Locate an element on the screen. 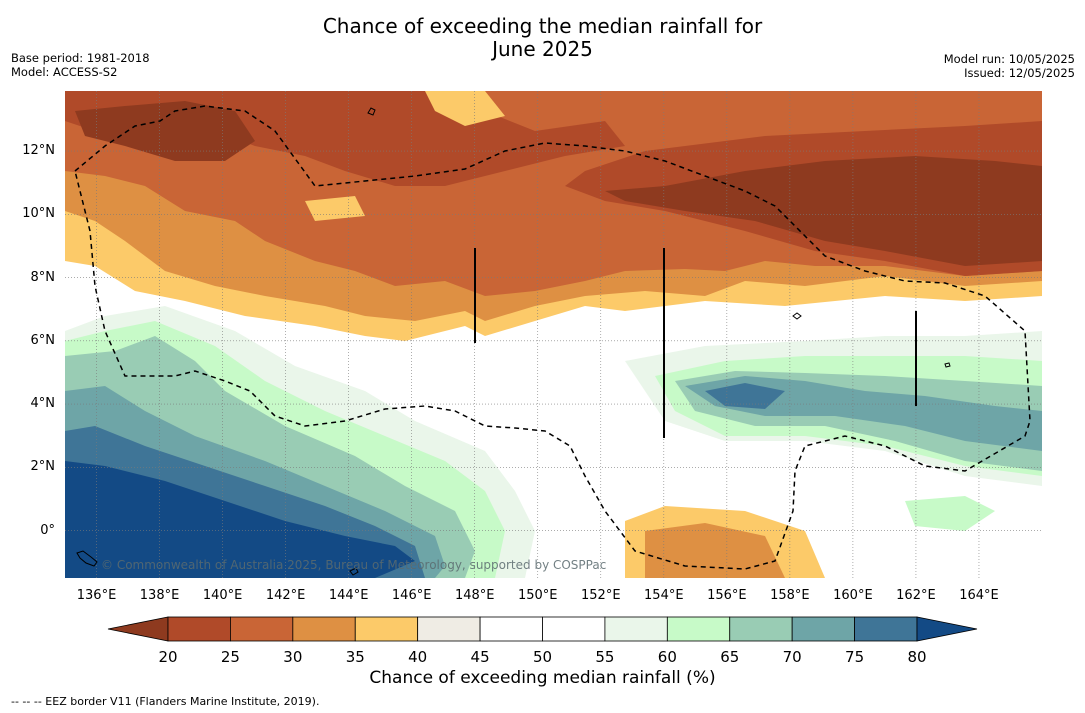  lon-tick-label: 160°E is located at coordinates (853, 595).